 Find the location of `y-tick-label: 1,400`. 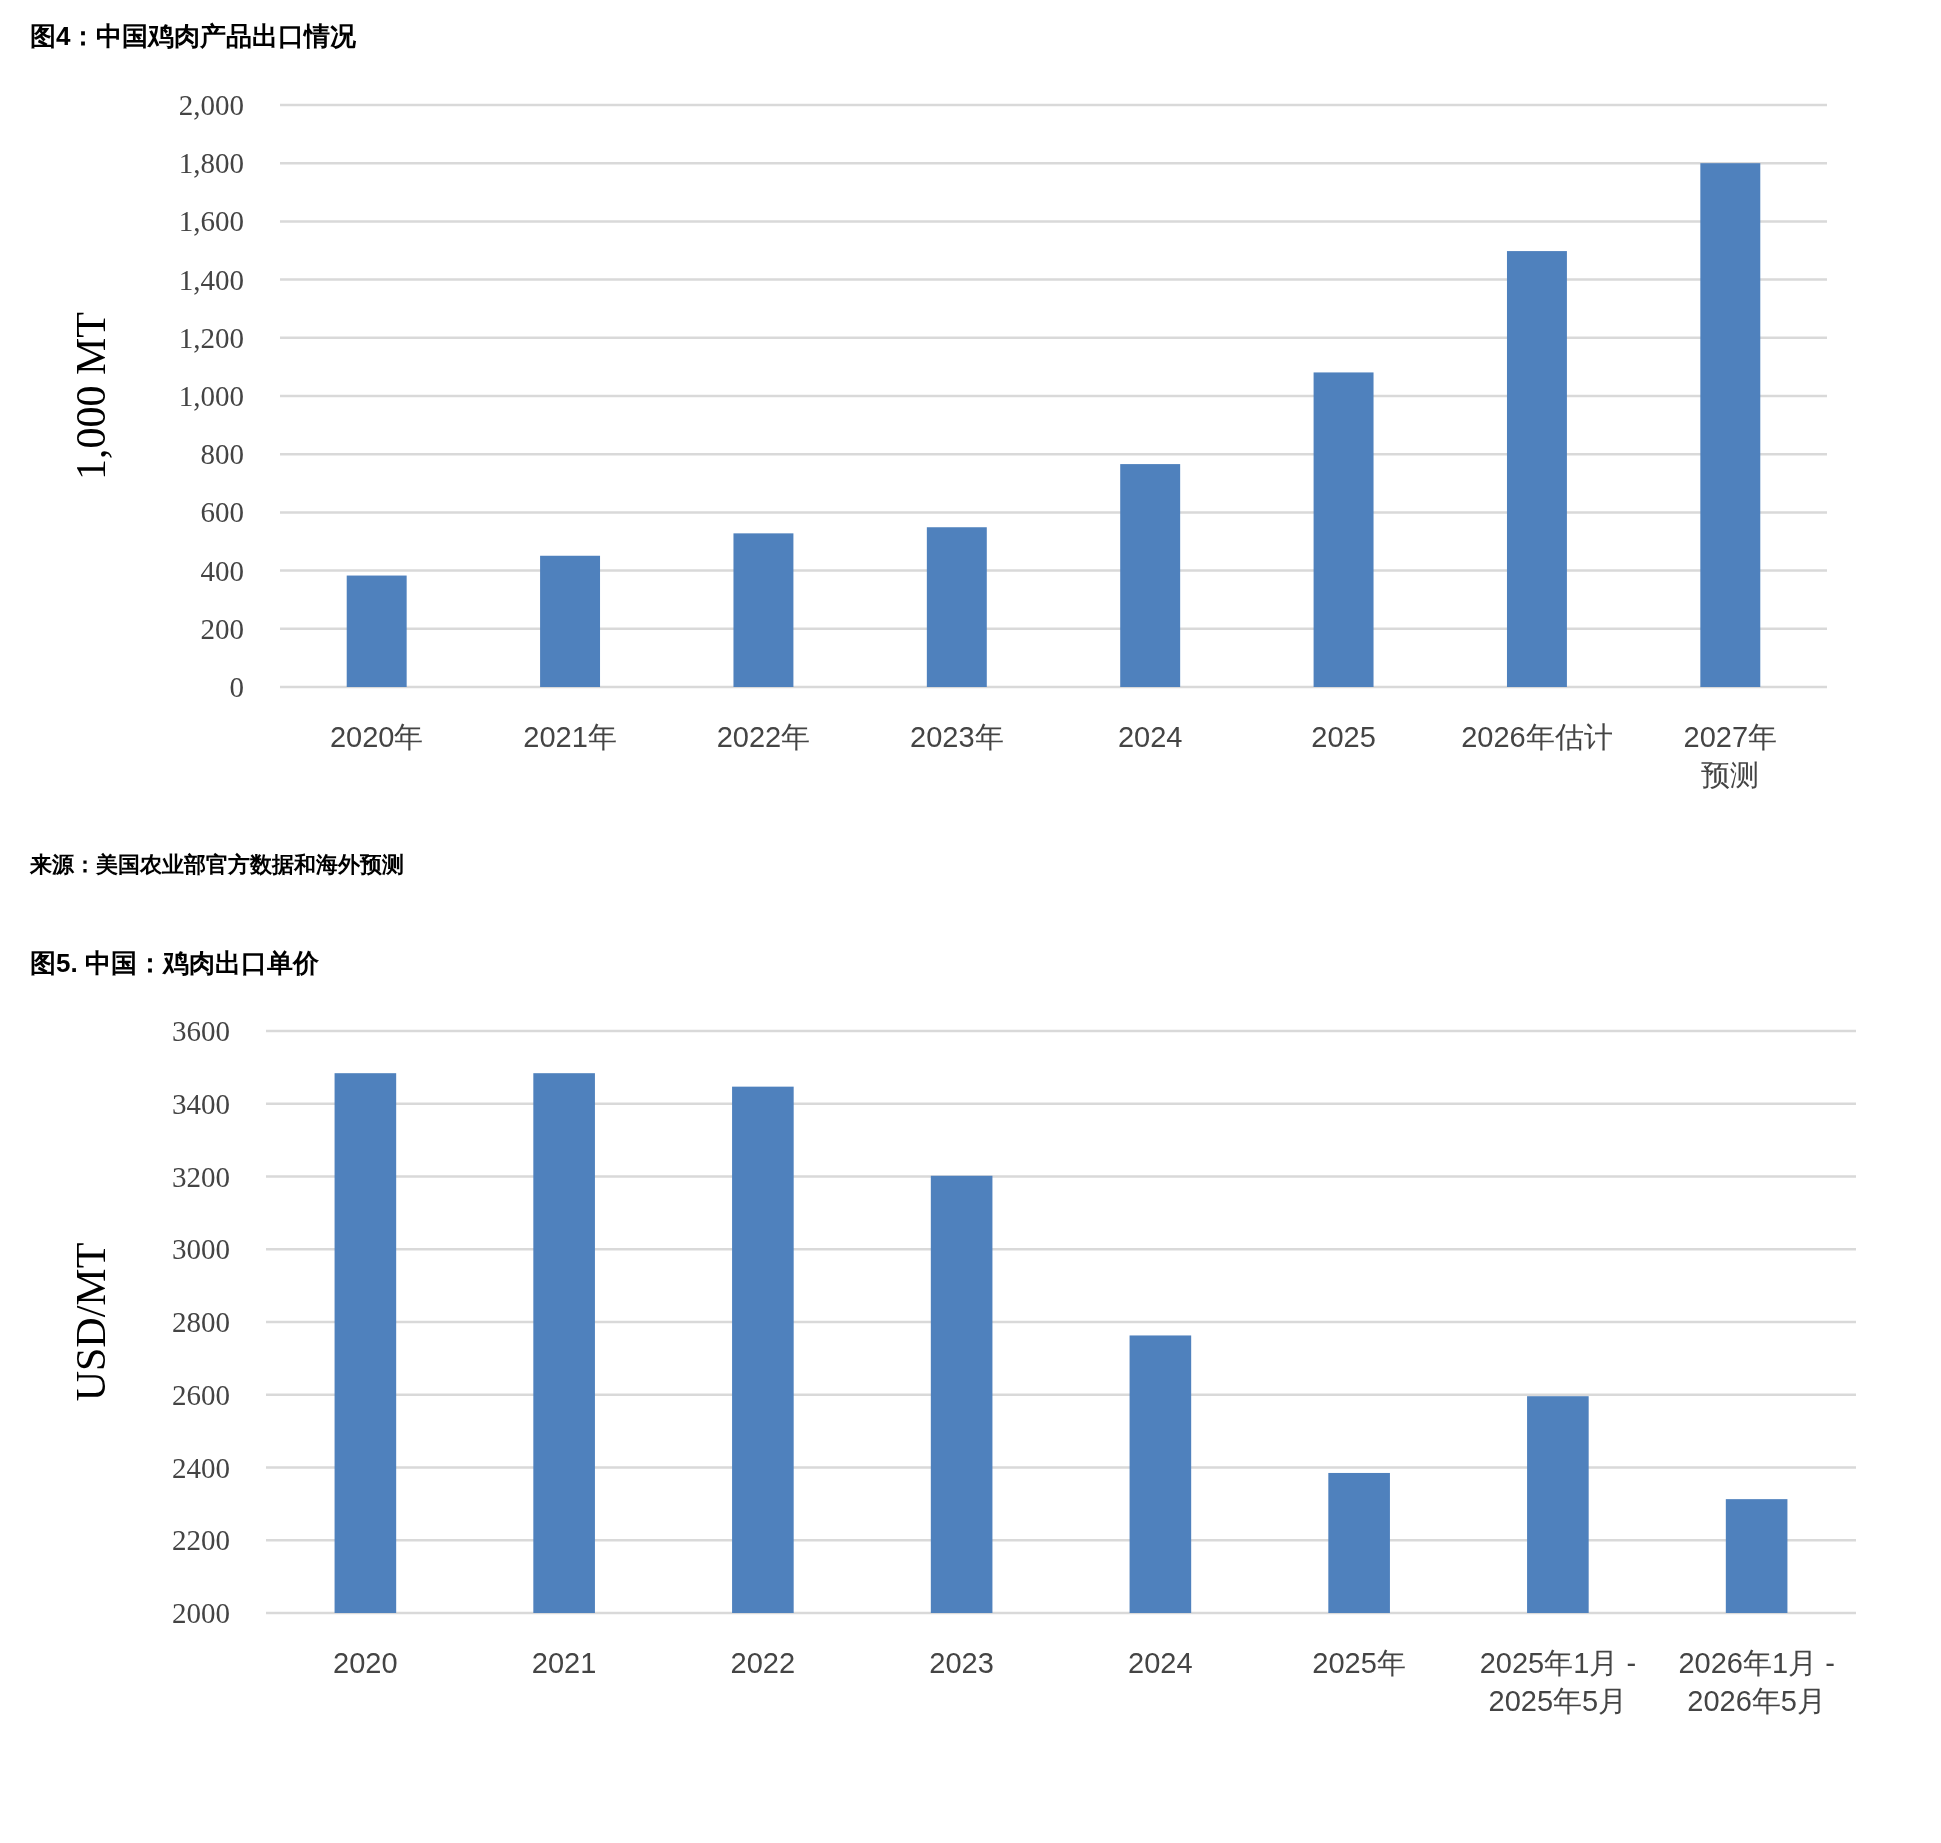

y-tick-label: 1,400 is located at coordinates (211, 279).